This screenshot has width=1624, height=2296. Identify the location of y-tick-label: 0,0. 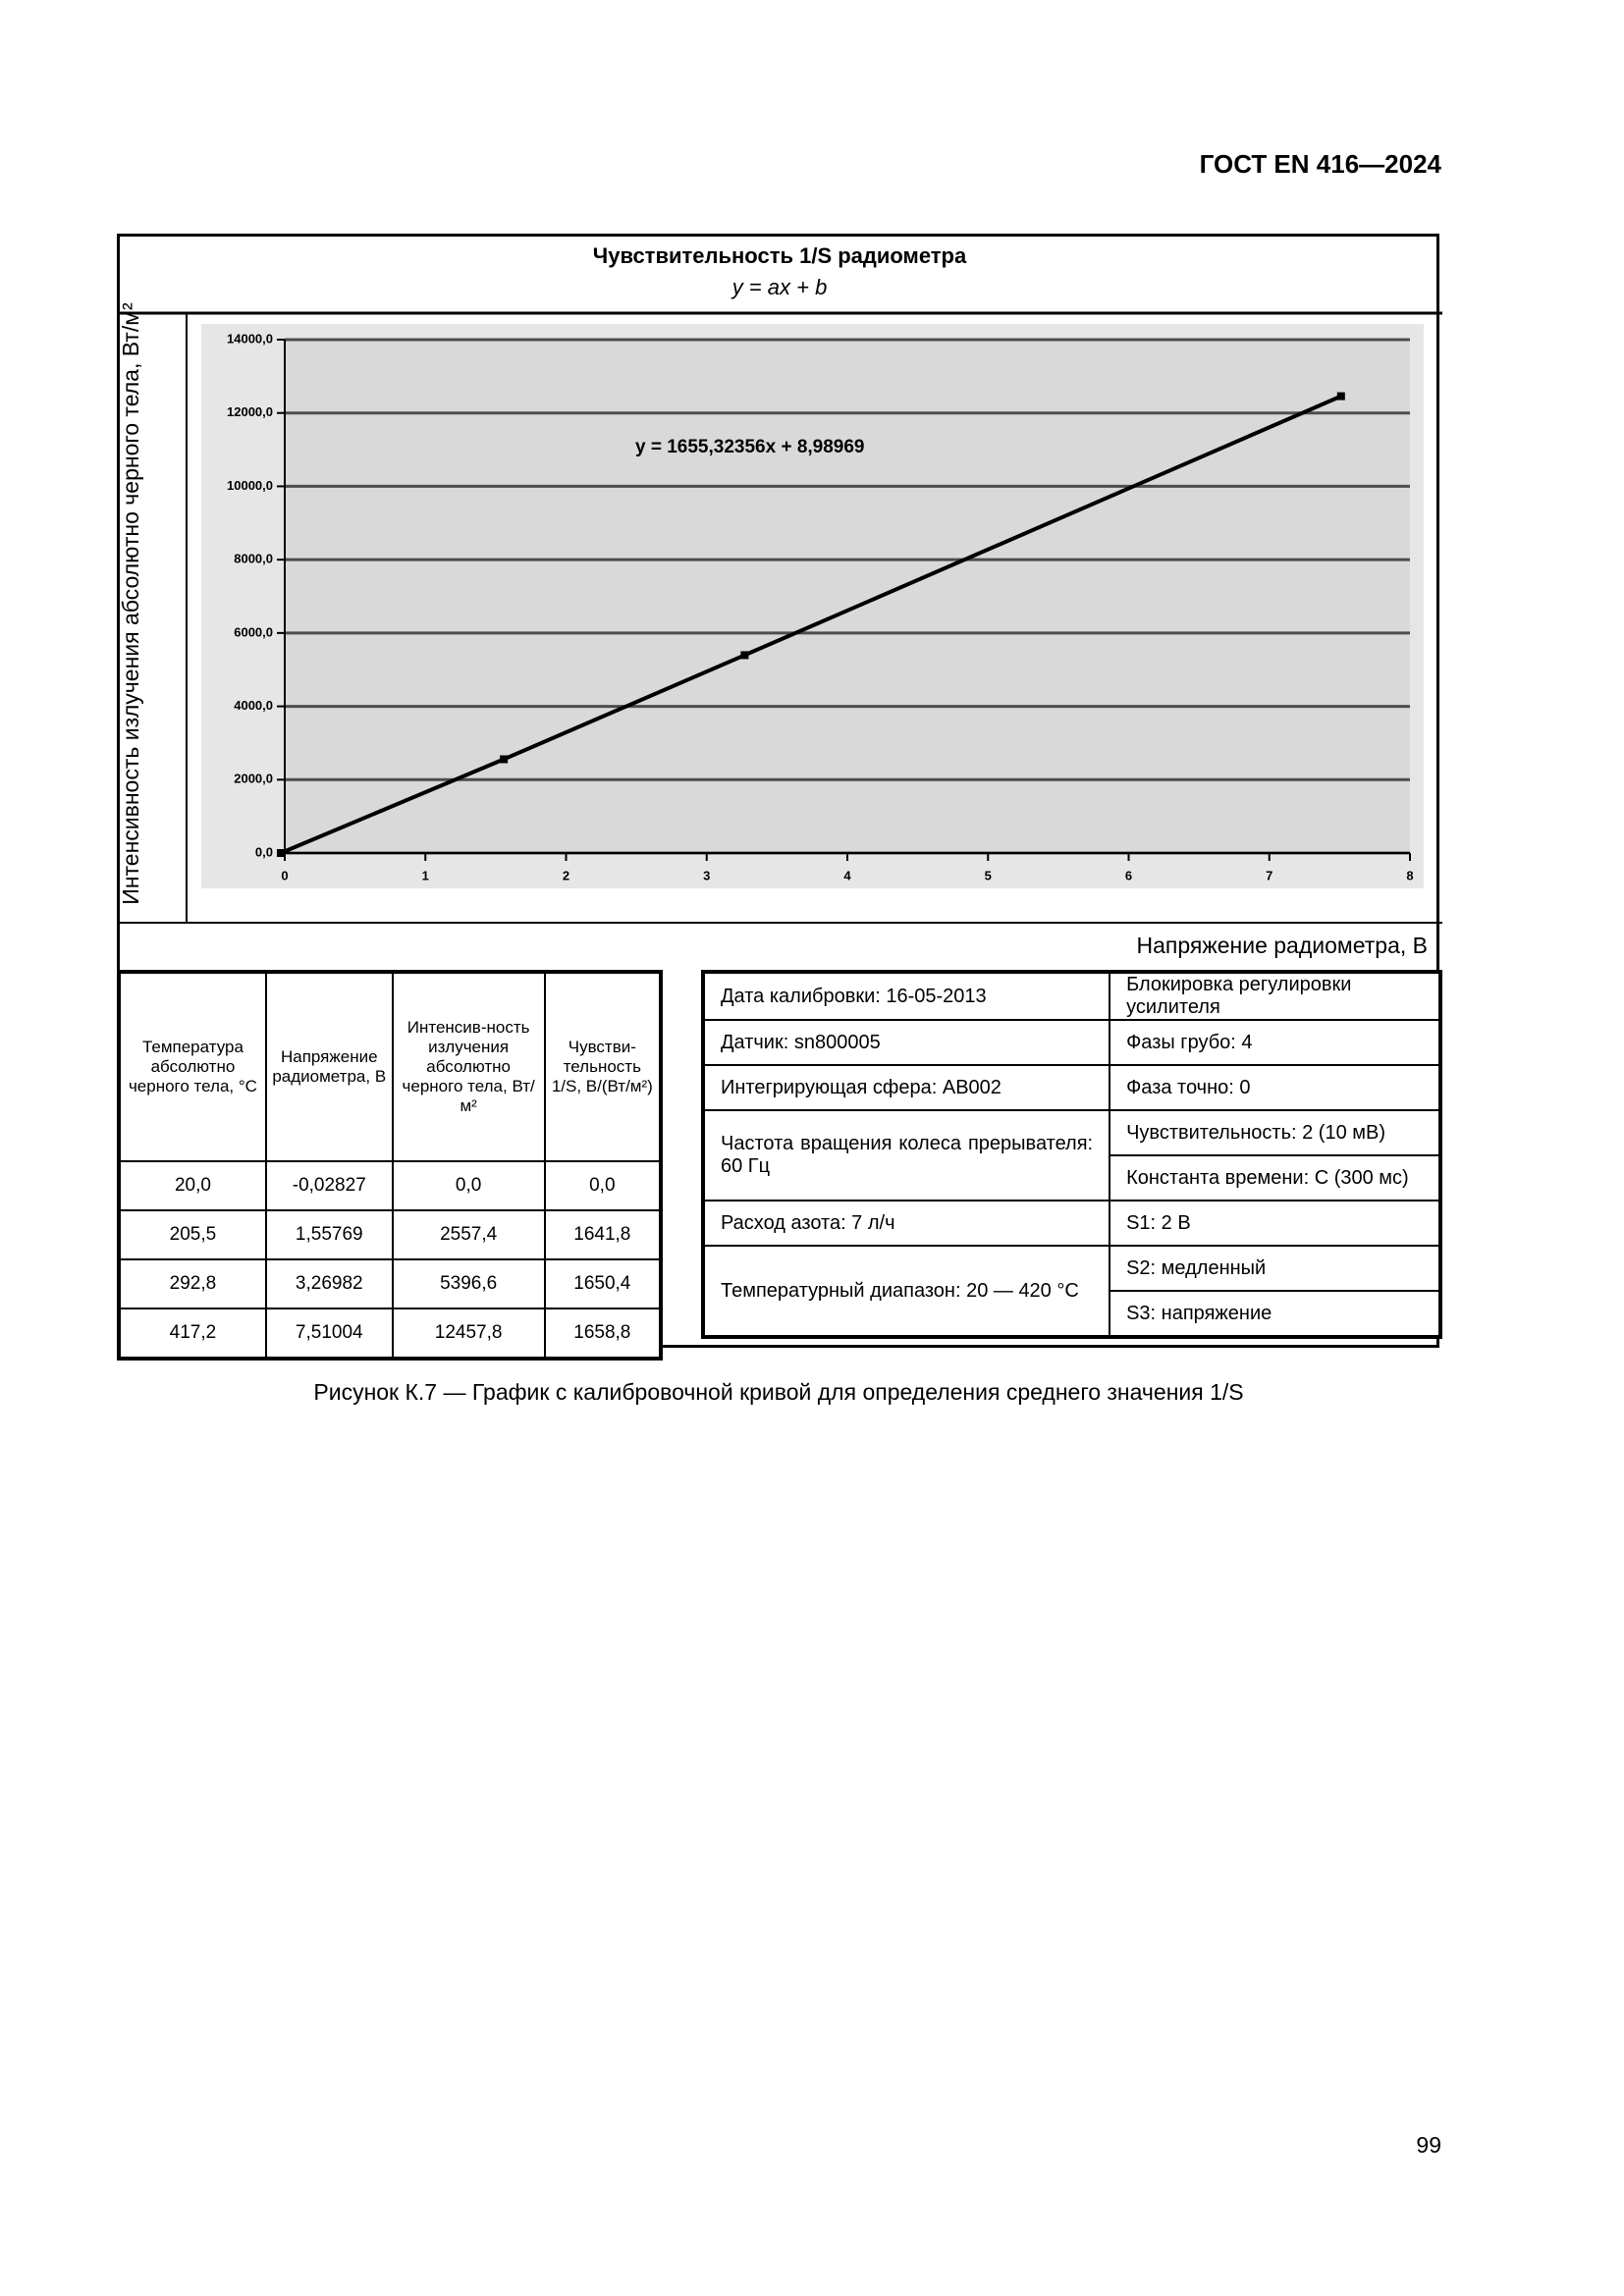
(264, 852).